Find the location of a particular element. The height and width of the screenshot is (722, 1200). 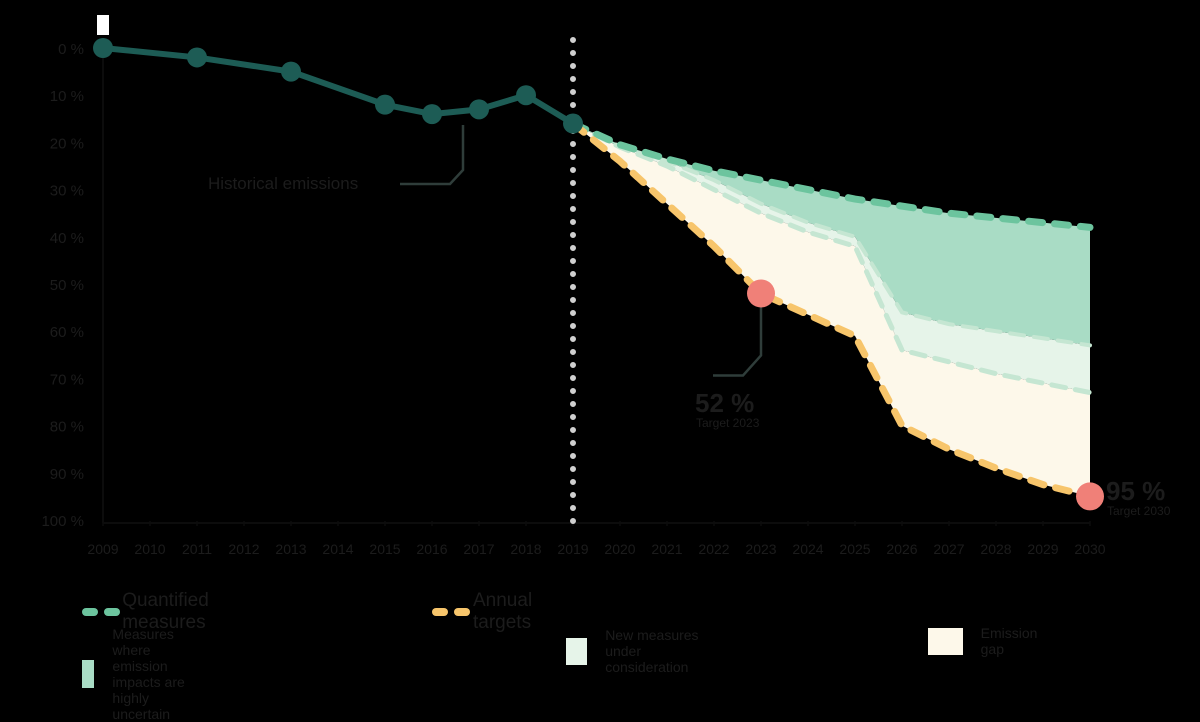

x-tick-label: 2017 is located at coordinates (478, 549).